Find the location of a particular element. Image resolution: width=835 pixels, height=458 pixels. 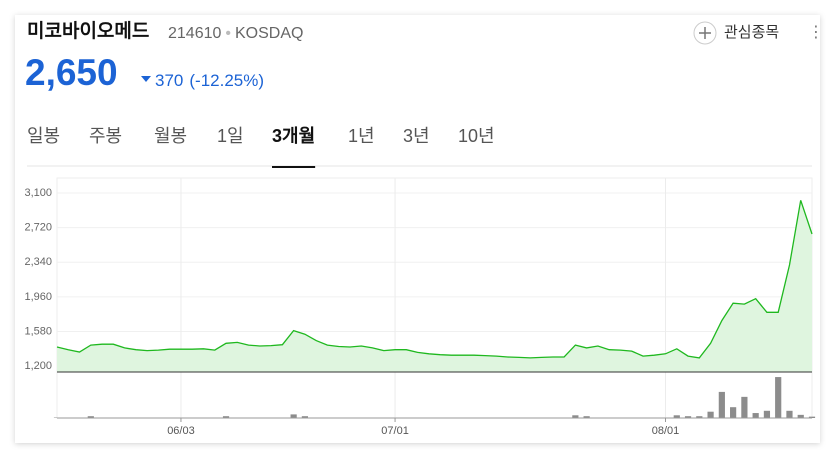

down-arrow is located at coordinates (146, 79).